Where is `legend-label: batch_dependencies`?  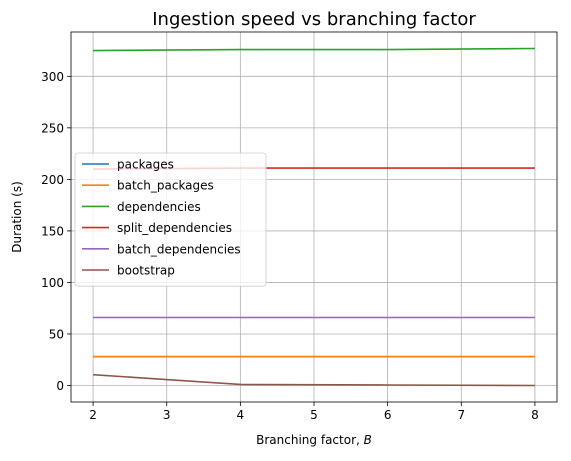
legend-label: batch_dependencies is located at coordinates (179, 249).